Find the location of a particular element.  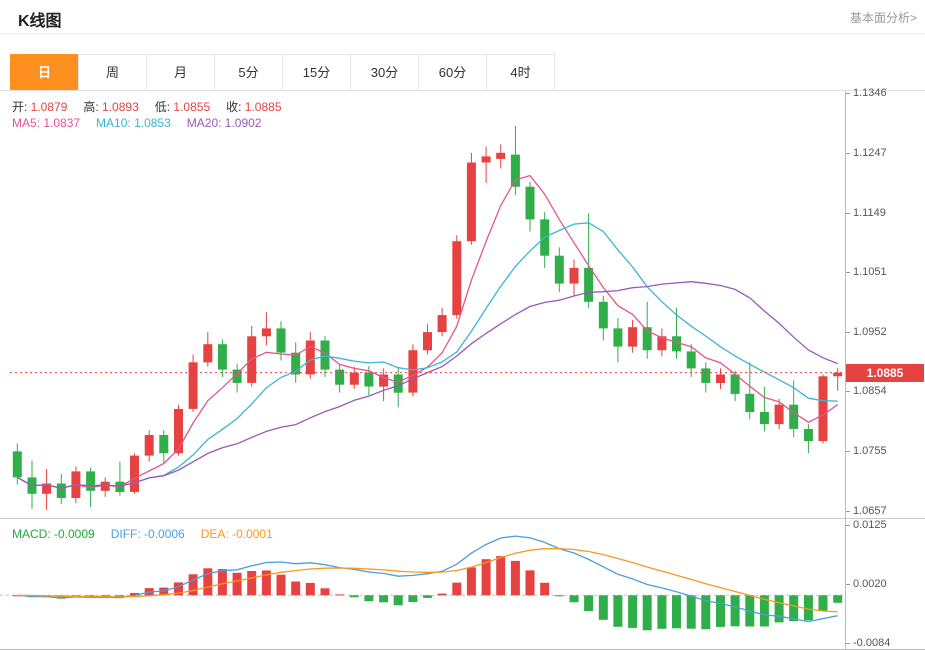

tab-item-5: 30分 is located at coordinates (384, 72).